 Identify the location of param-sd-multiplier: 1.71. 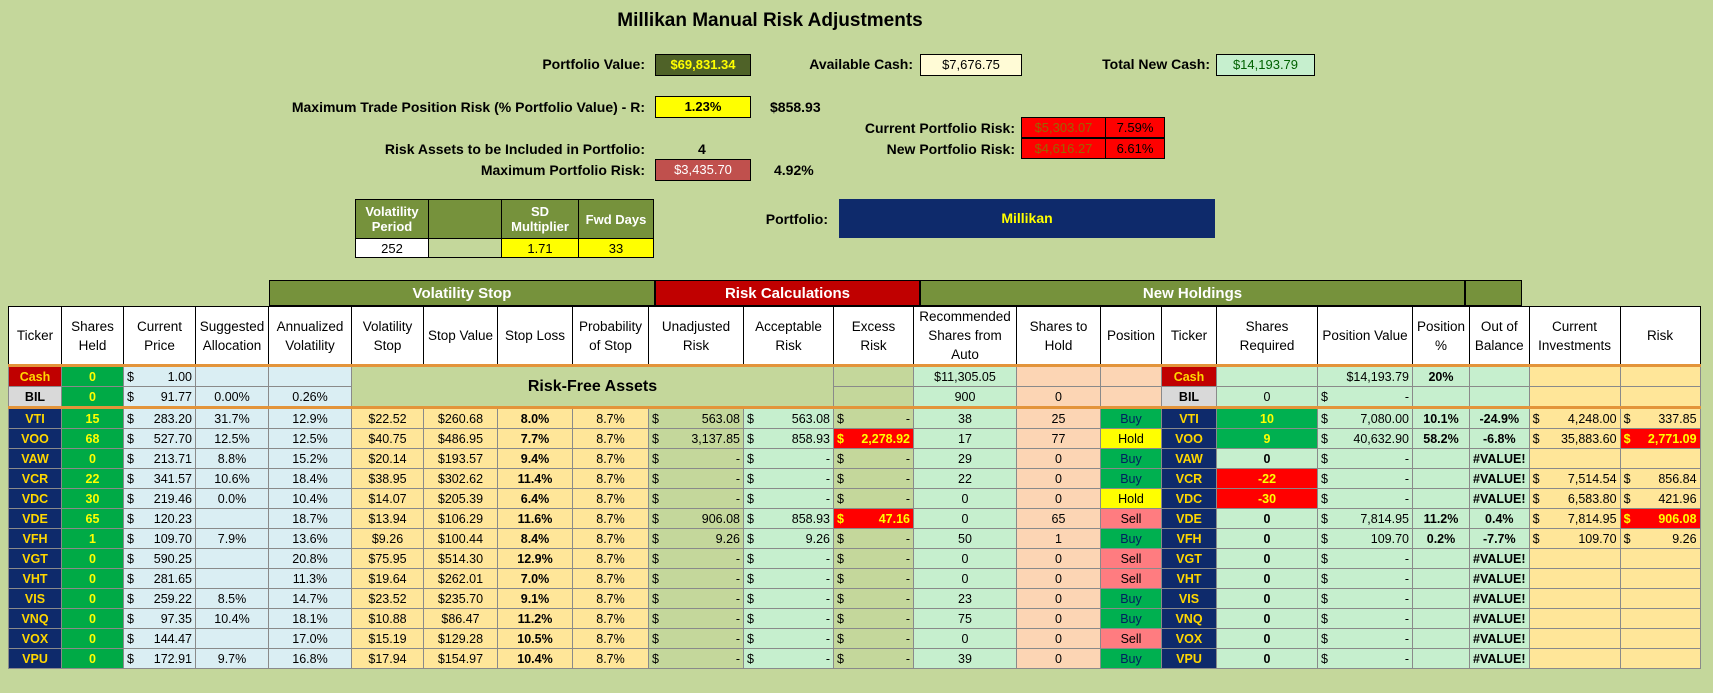
(540, 248).